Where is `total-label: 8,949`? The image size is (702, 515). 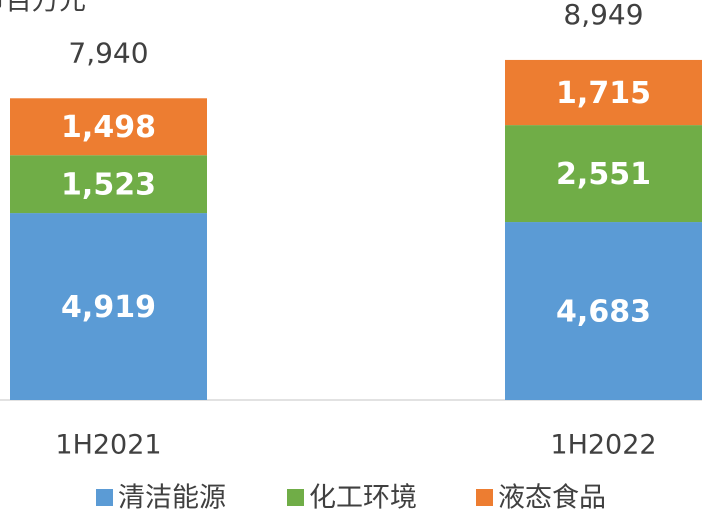
total-label: 8,949 is located at coordinates (603, 15).